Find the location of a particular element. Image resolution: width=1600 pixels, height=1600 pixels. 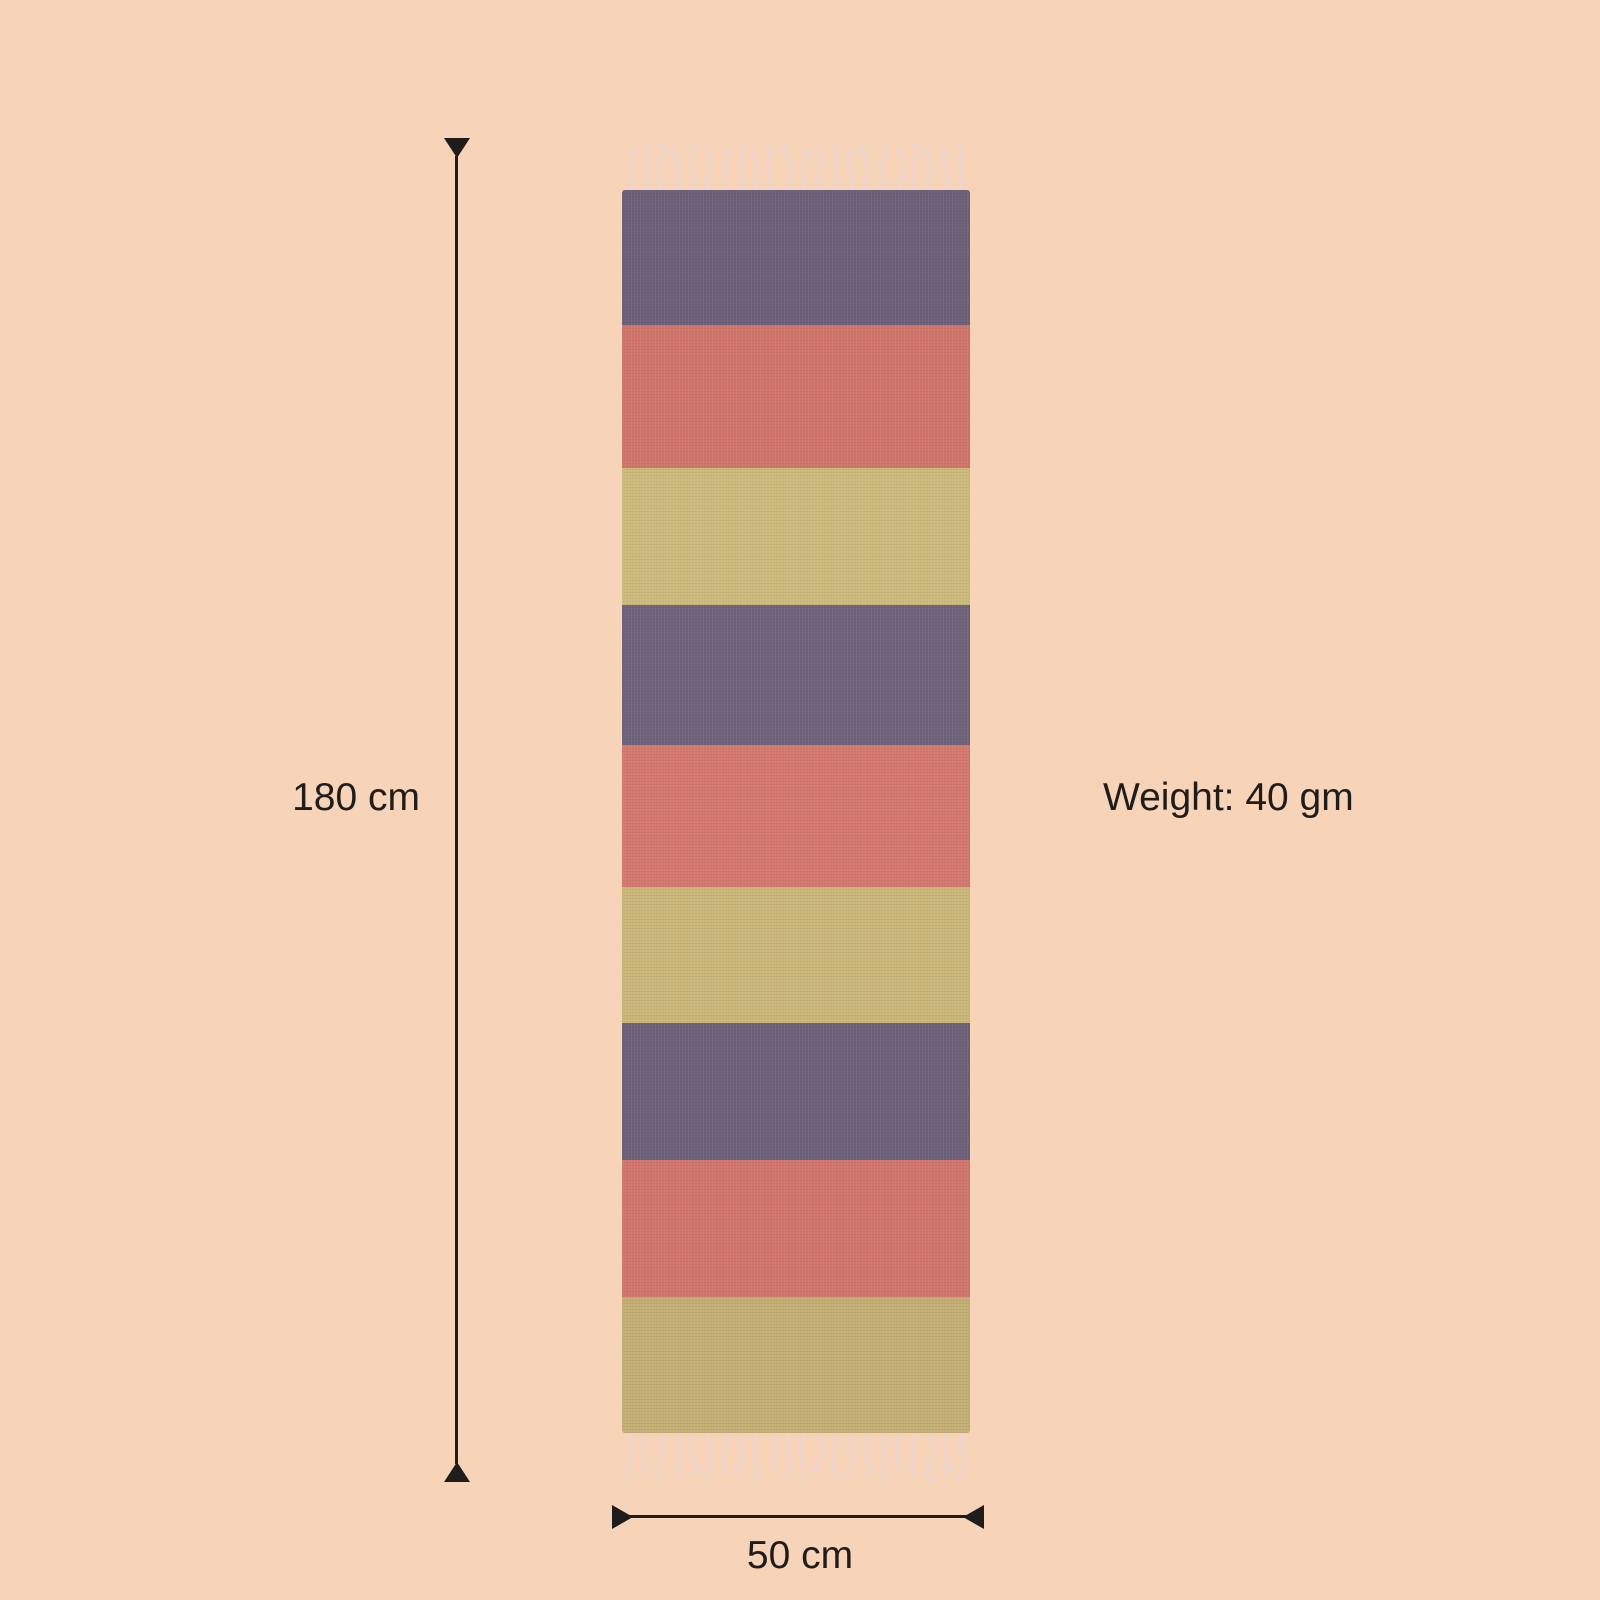

arrow-up-icon is located at coordinates (457, 1472).